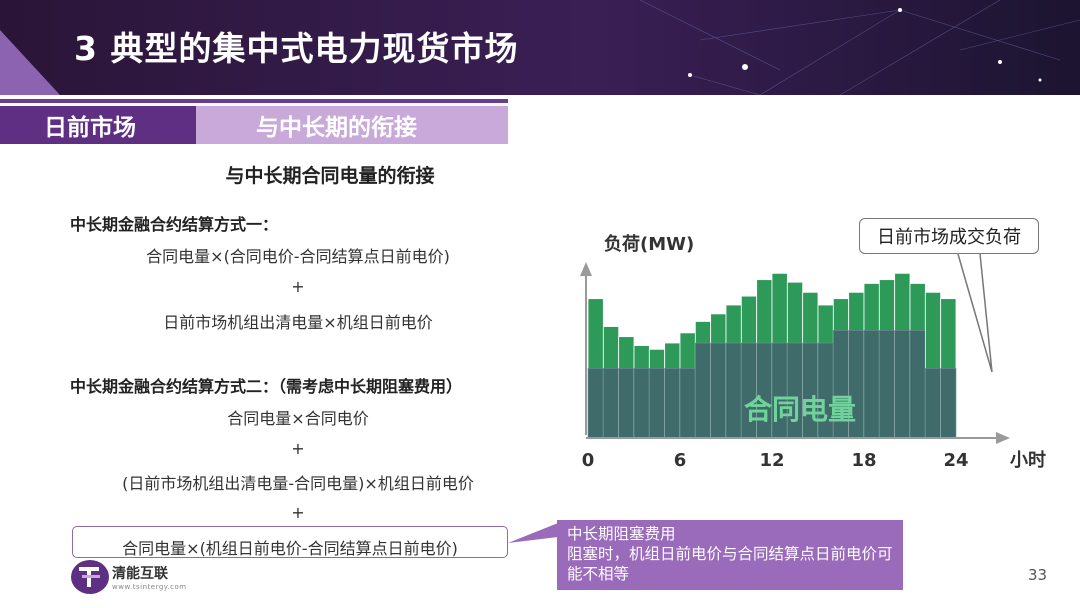 The width and height of the screenshot is (1080, 608). I want to click on x-tick-label: 24, so click(955, 460).